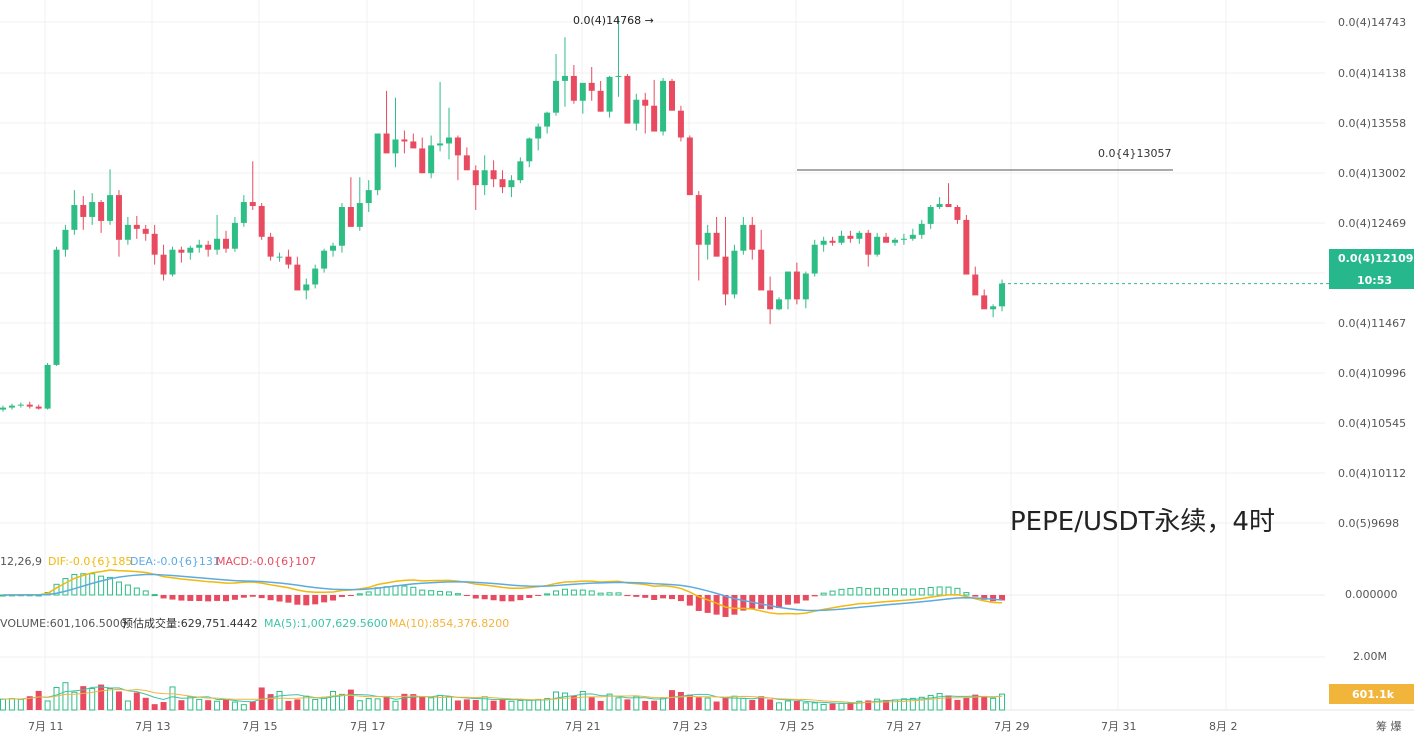 The image size is (1414, 732). Describe the element at coordinates (1373, 694) in the screenshot. I see `current-volume-value: 601.1k` at that location.